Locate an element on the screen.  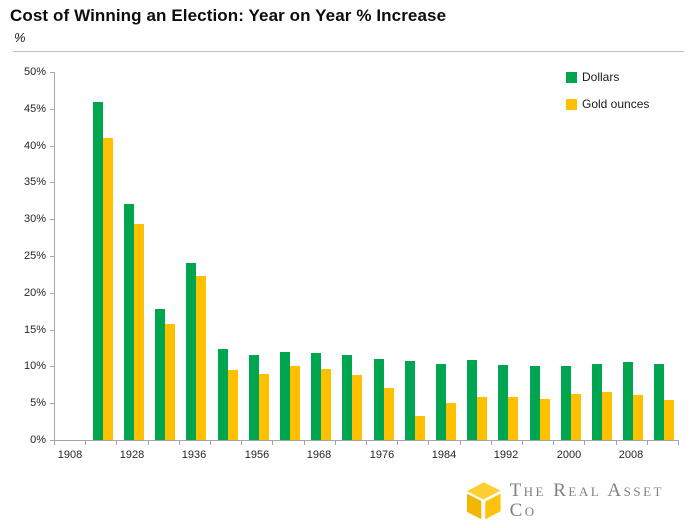
dollars-swatch-icon is located at coordinates (571, 77).